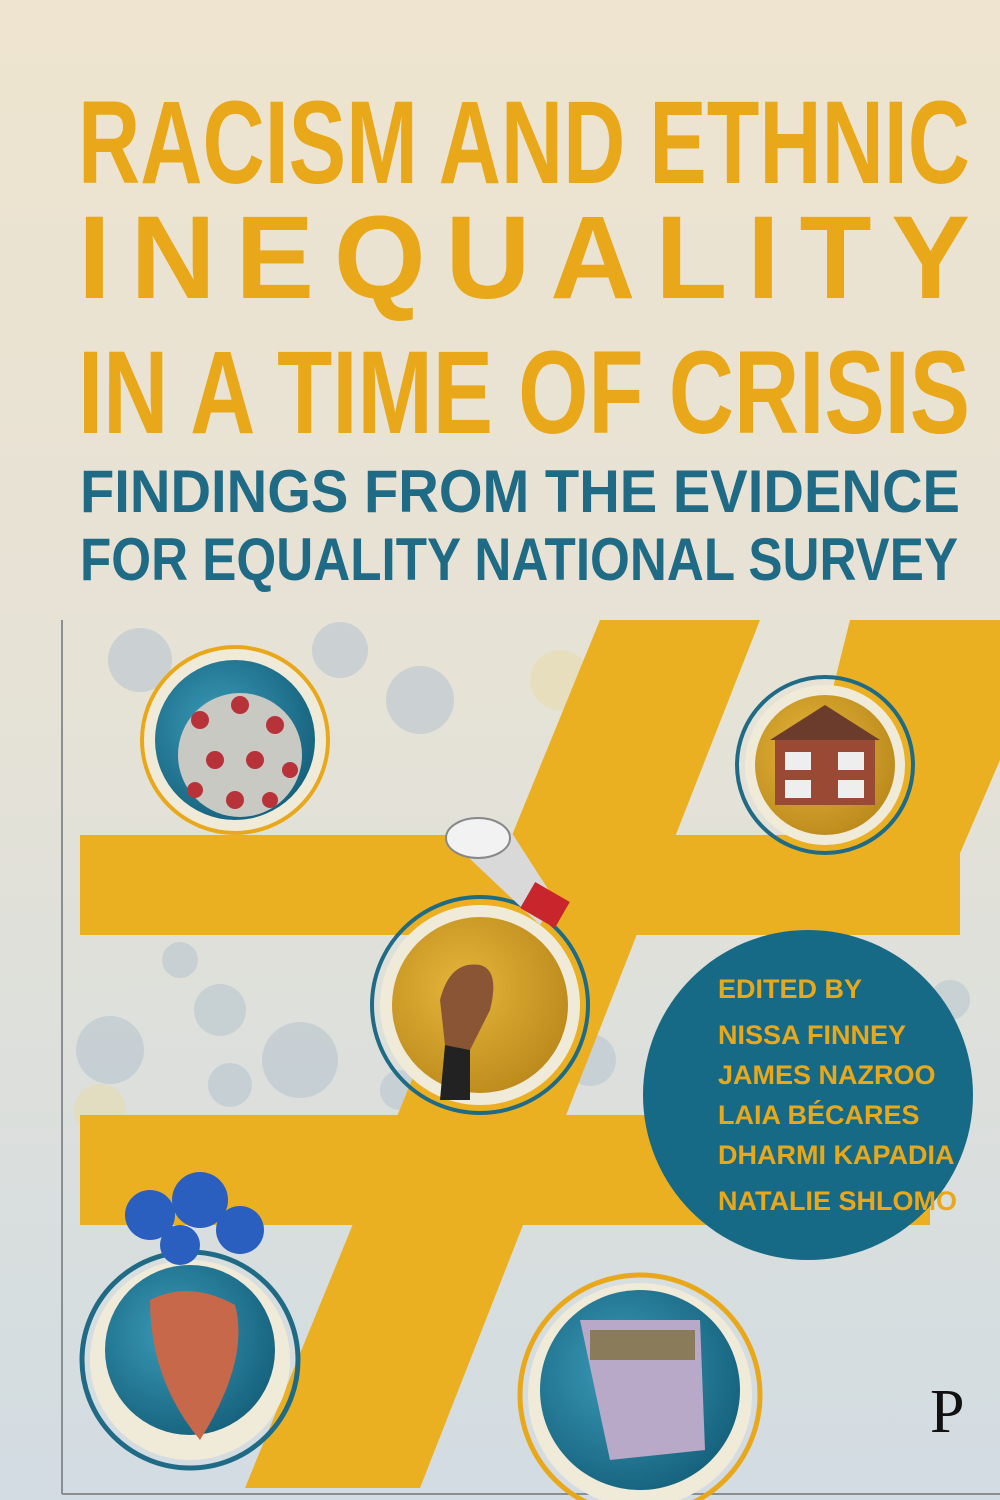  Describe the element at coordinates (524, 393) in the screenshot. I see `title-line-3: IN A TIME OF CRISIS` at that location.